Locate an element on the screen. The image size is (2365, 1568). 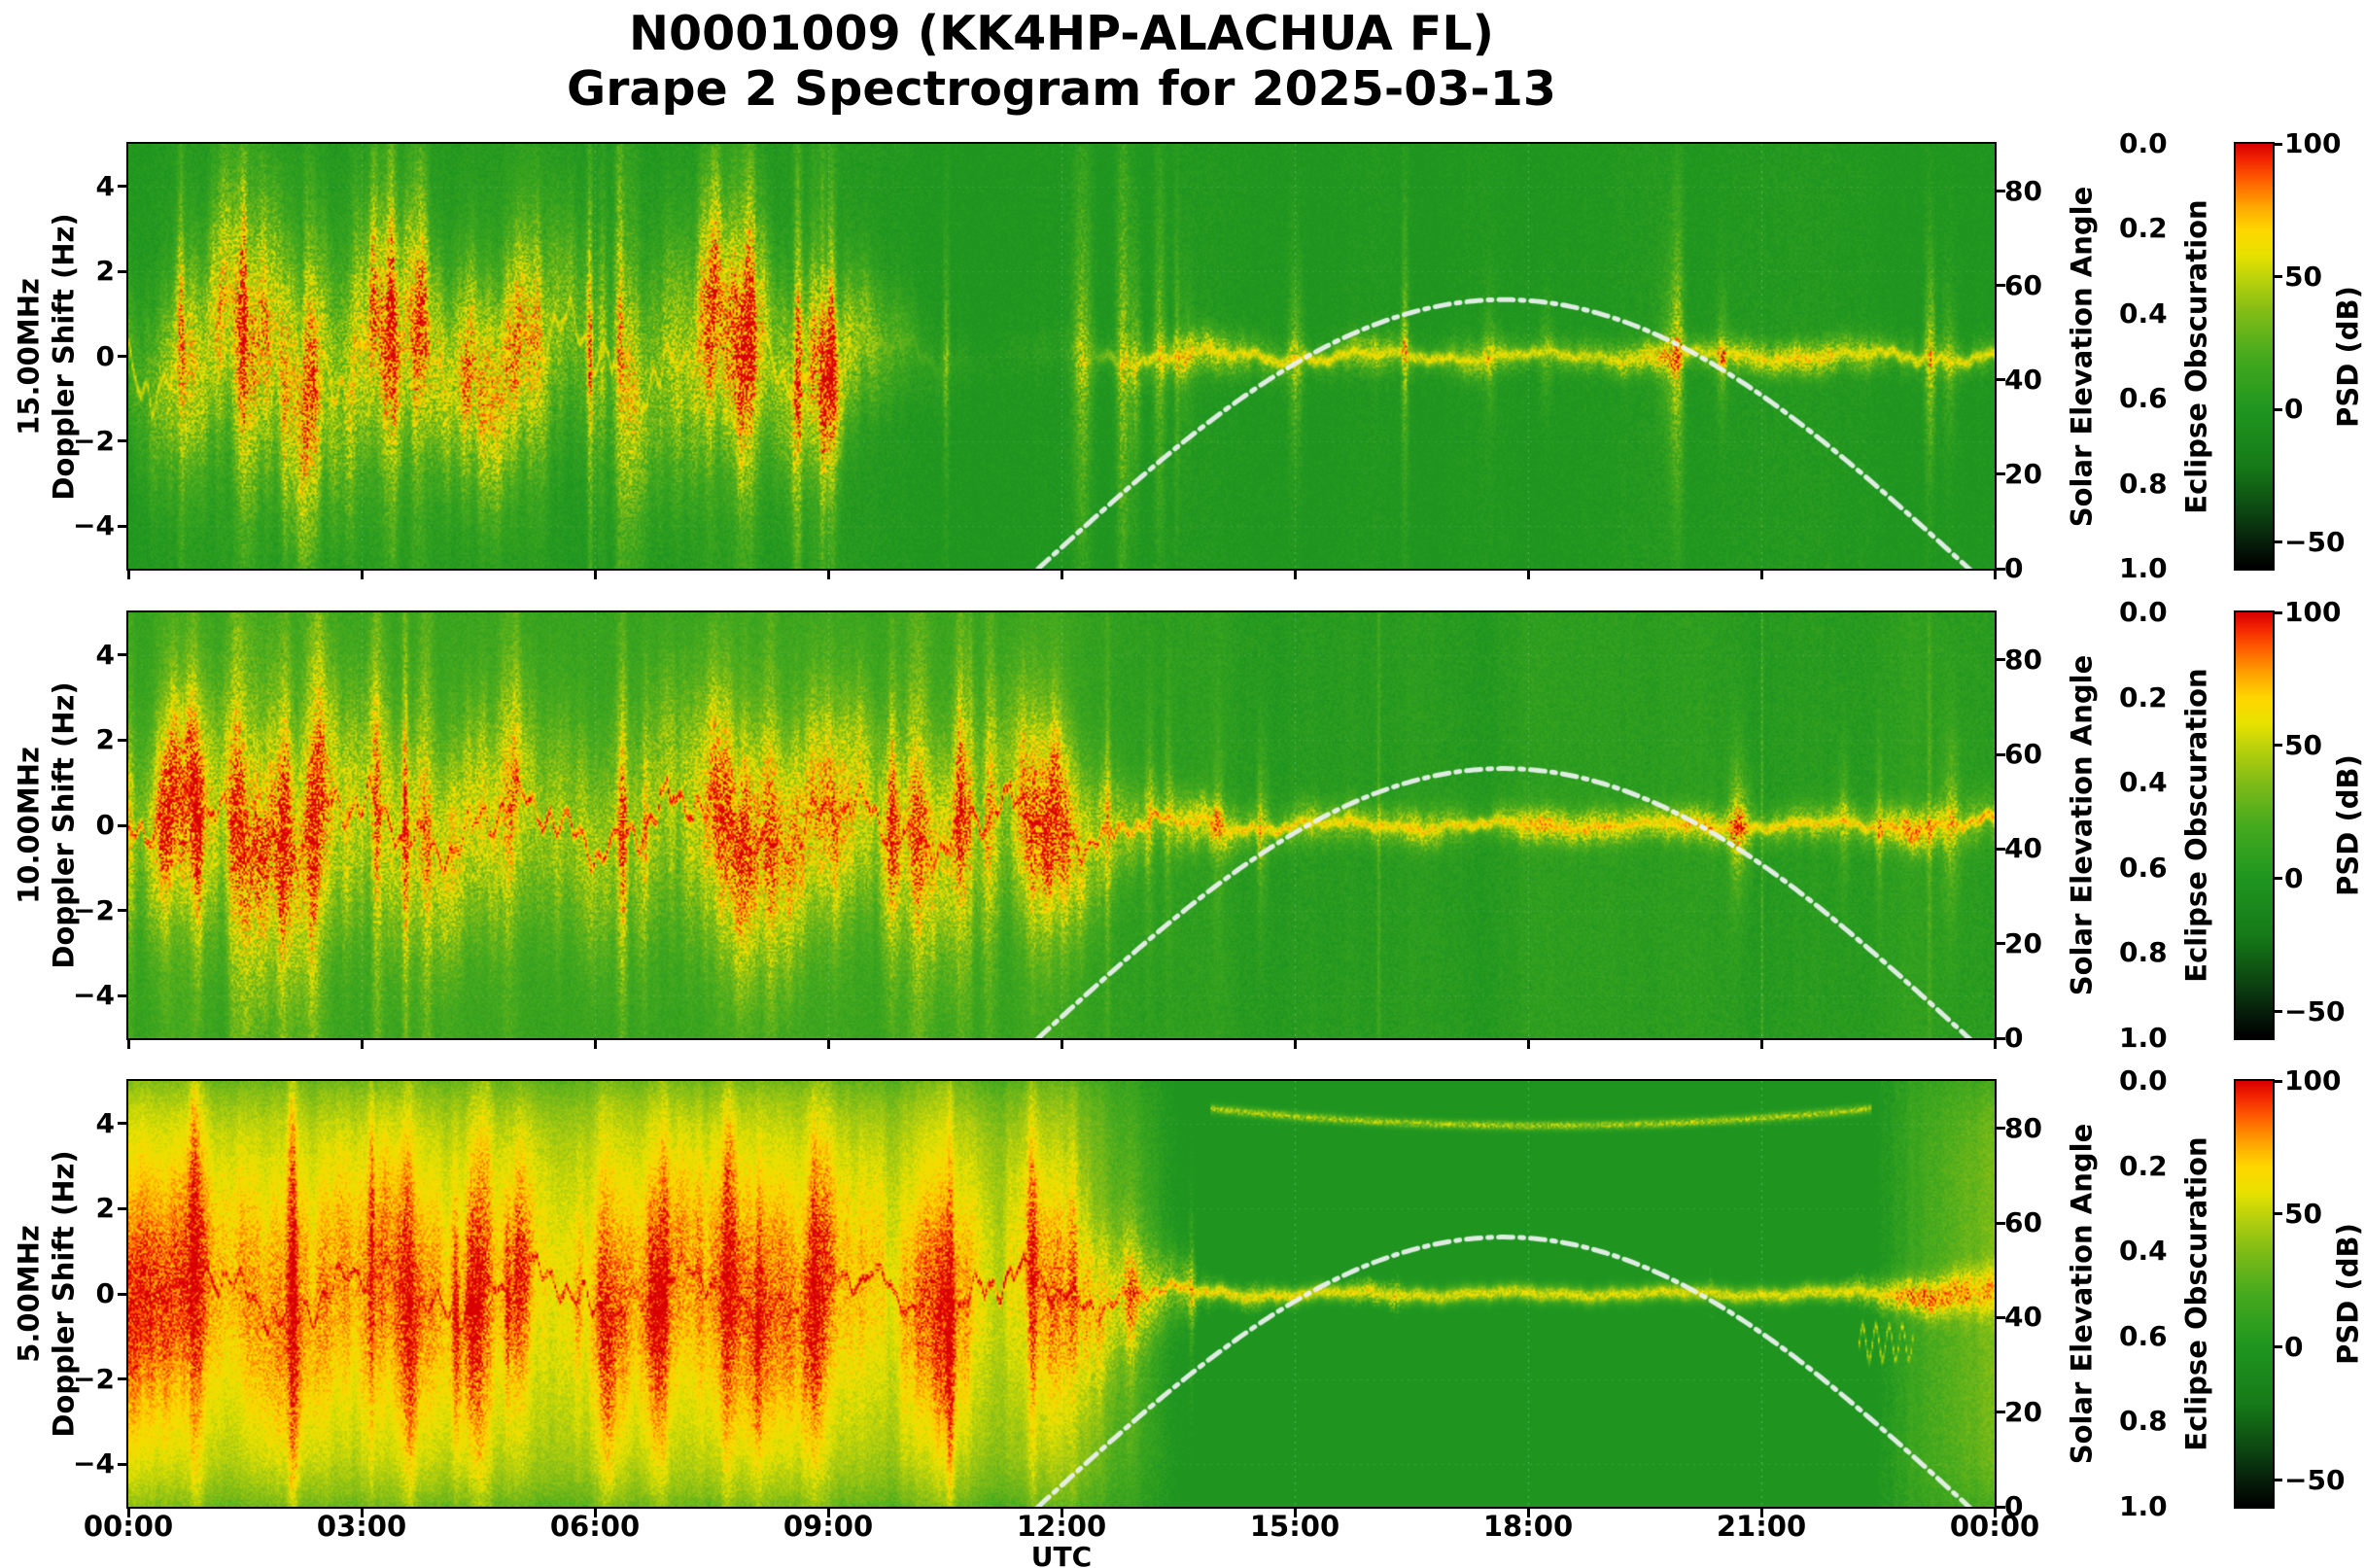
psd-axis-label-5mhz: PSD (dB) is located at coordinates (2348, 1294).